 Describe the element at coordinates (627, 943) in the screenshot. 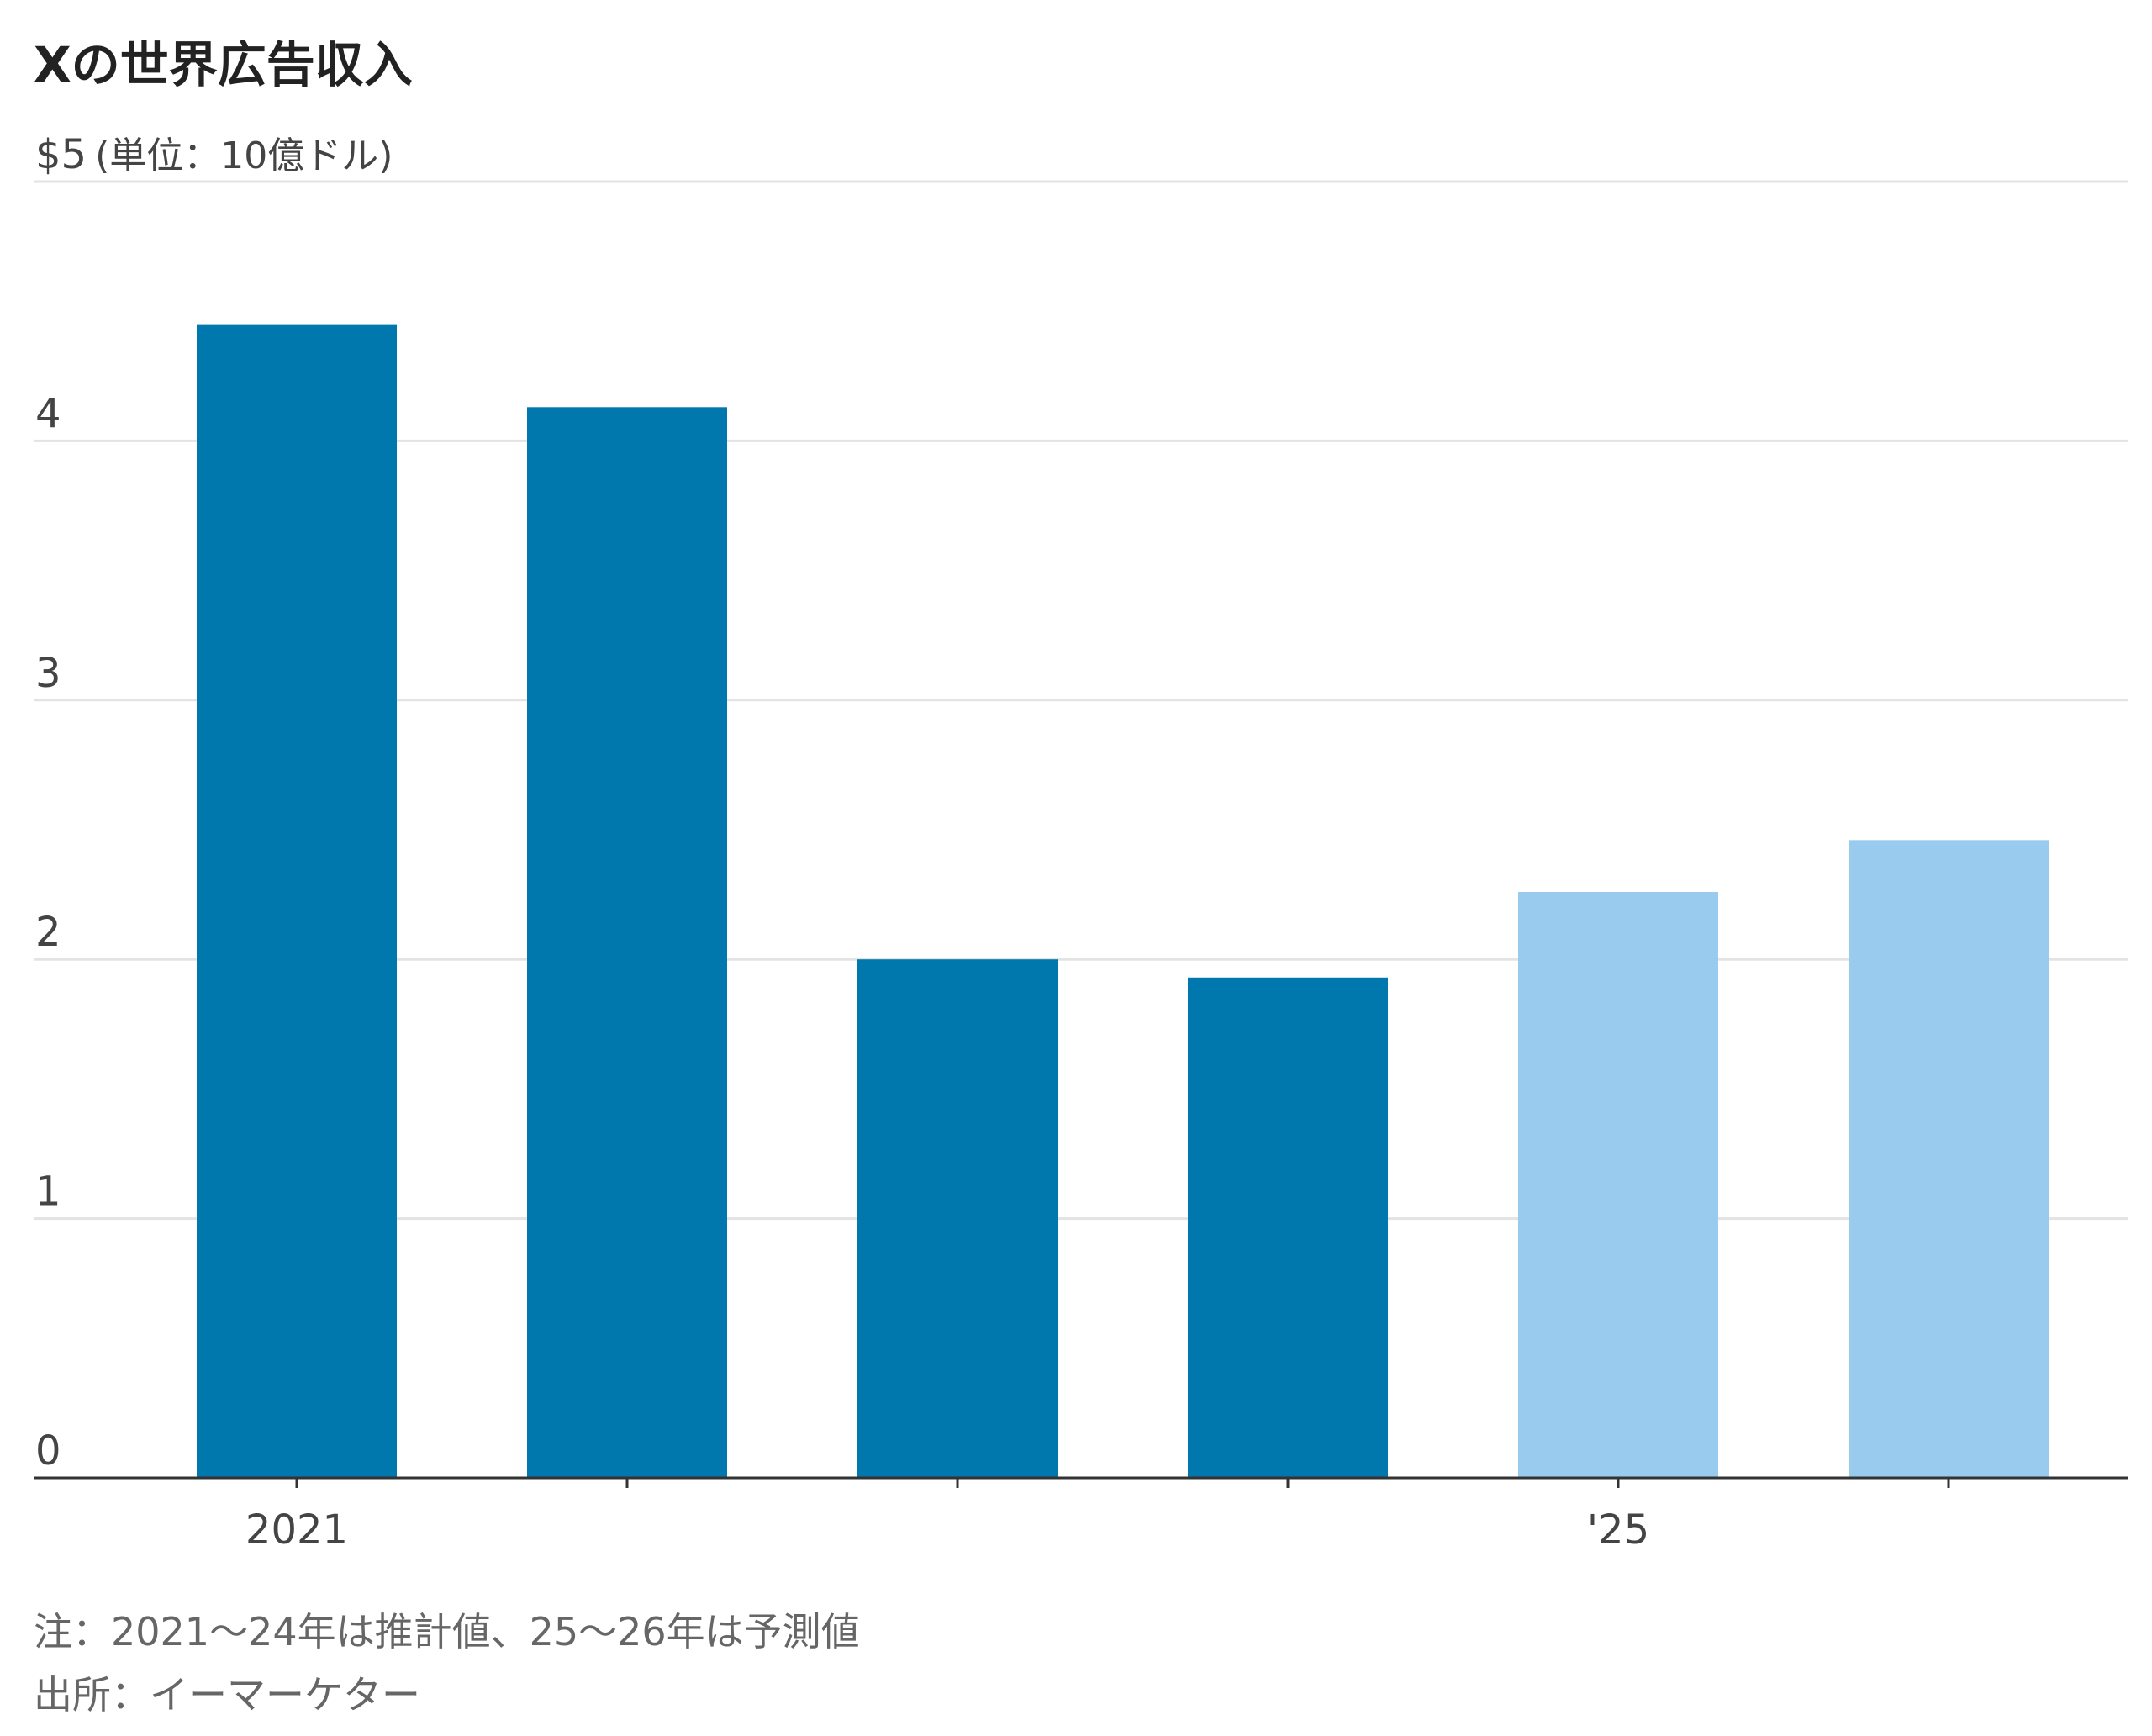

I see `bar-2022` at that location.